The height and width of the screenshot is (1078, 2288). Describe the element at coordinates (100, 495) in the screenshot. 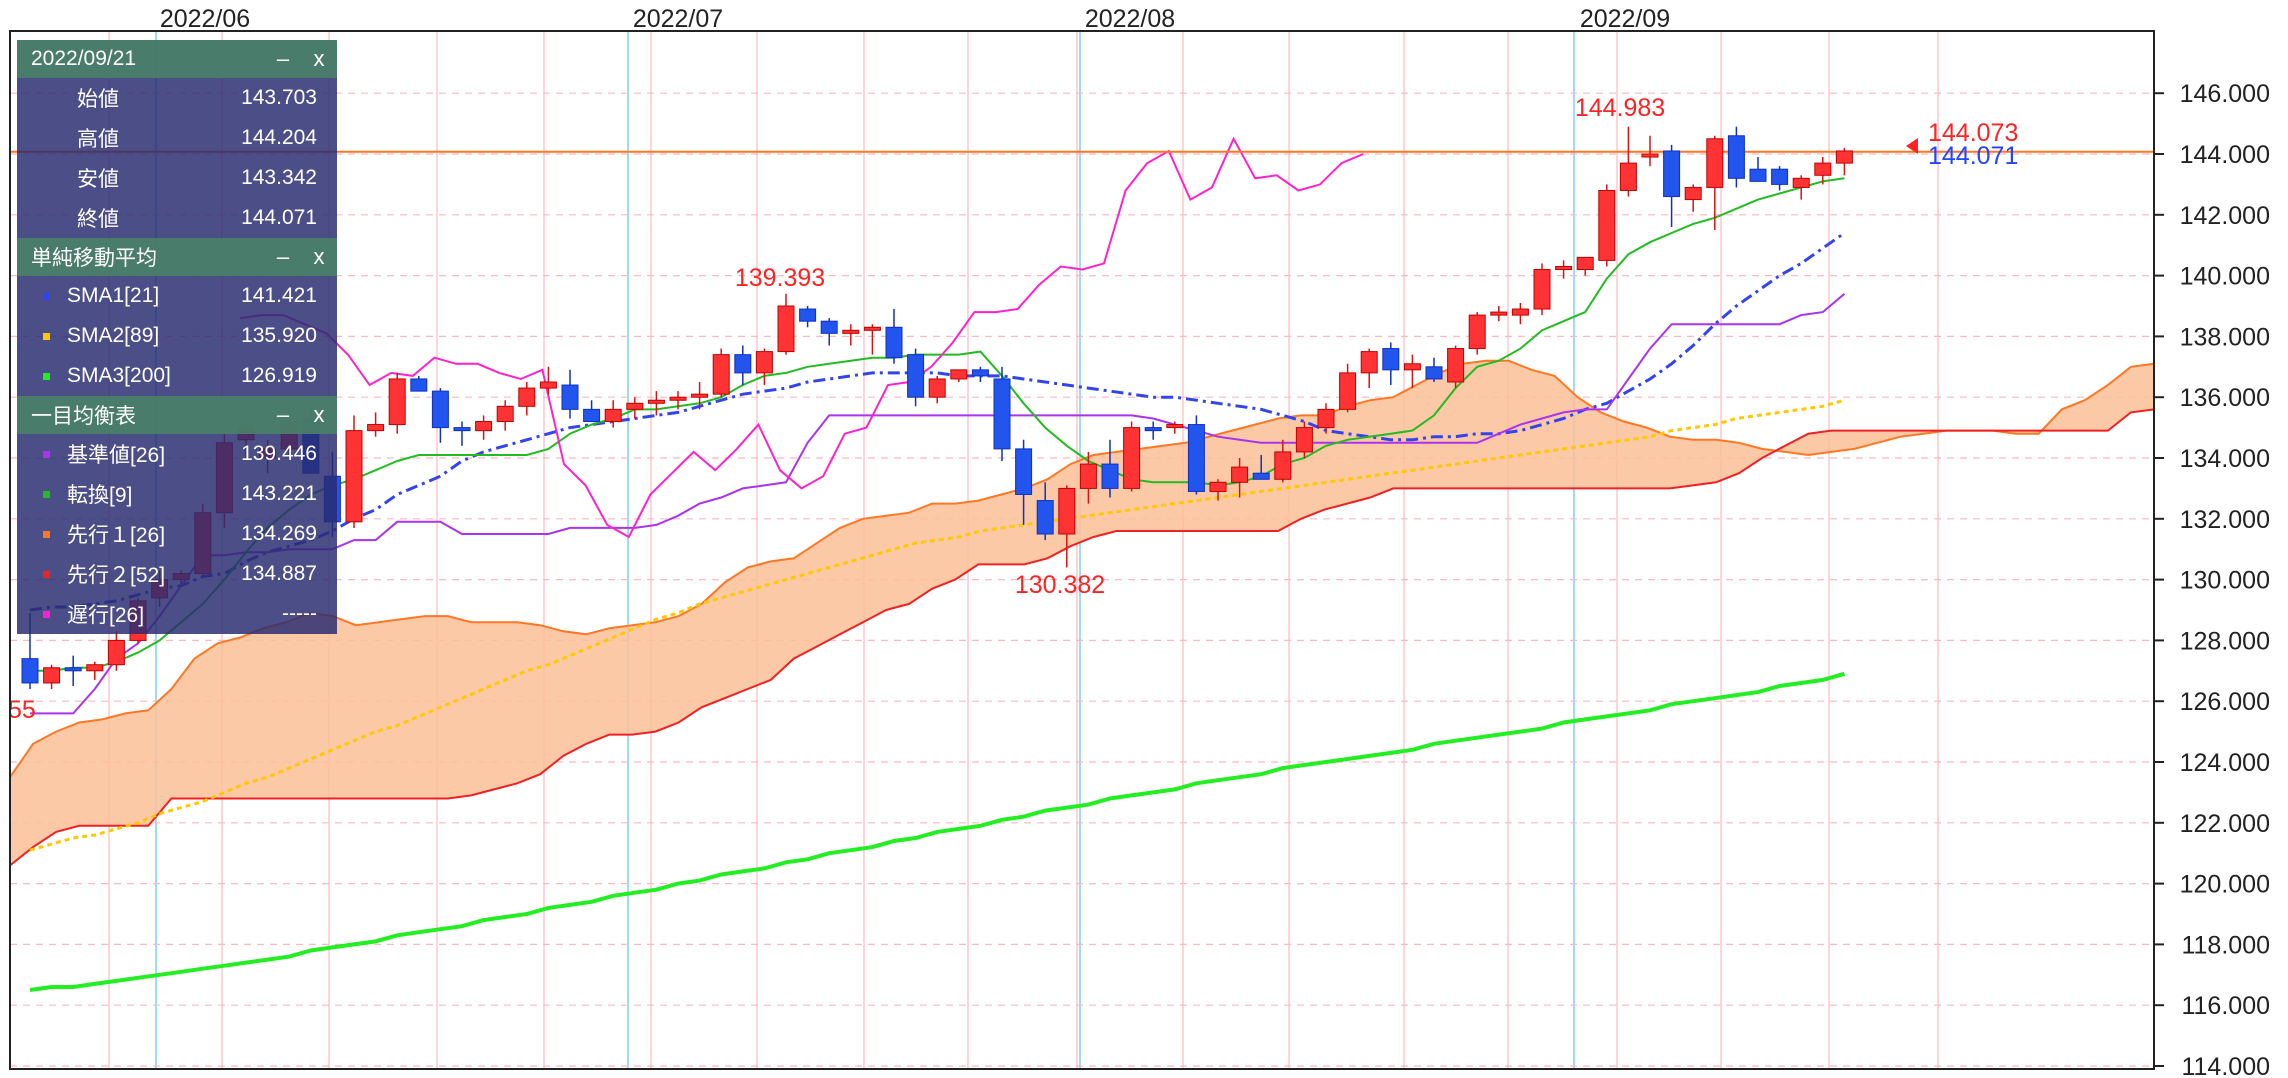

I see `tenkan-label: 転換[9]` at that location.